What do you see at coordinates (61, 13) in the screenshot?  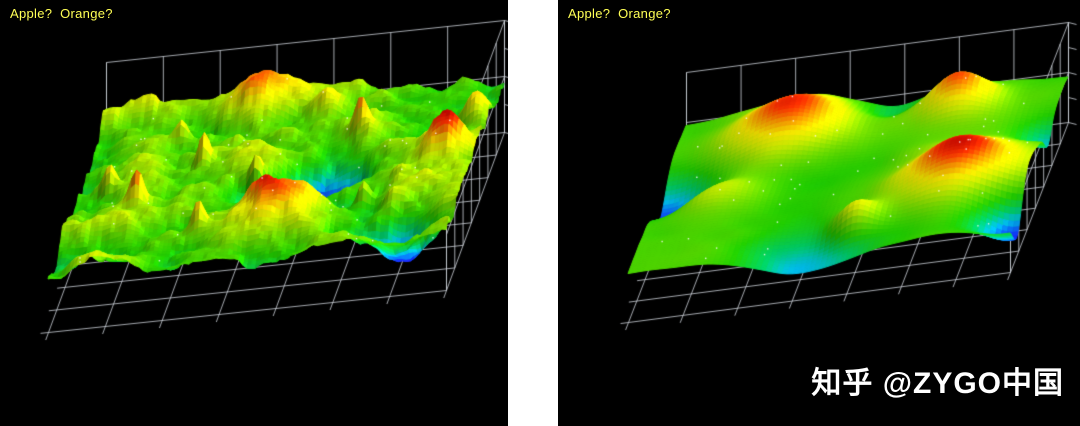 I see `plot-label-left: Apple? Orange?` at bounding box center [61, 13].